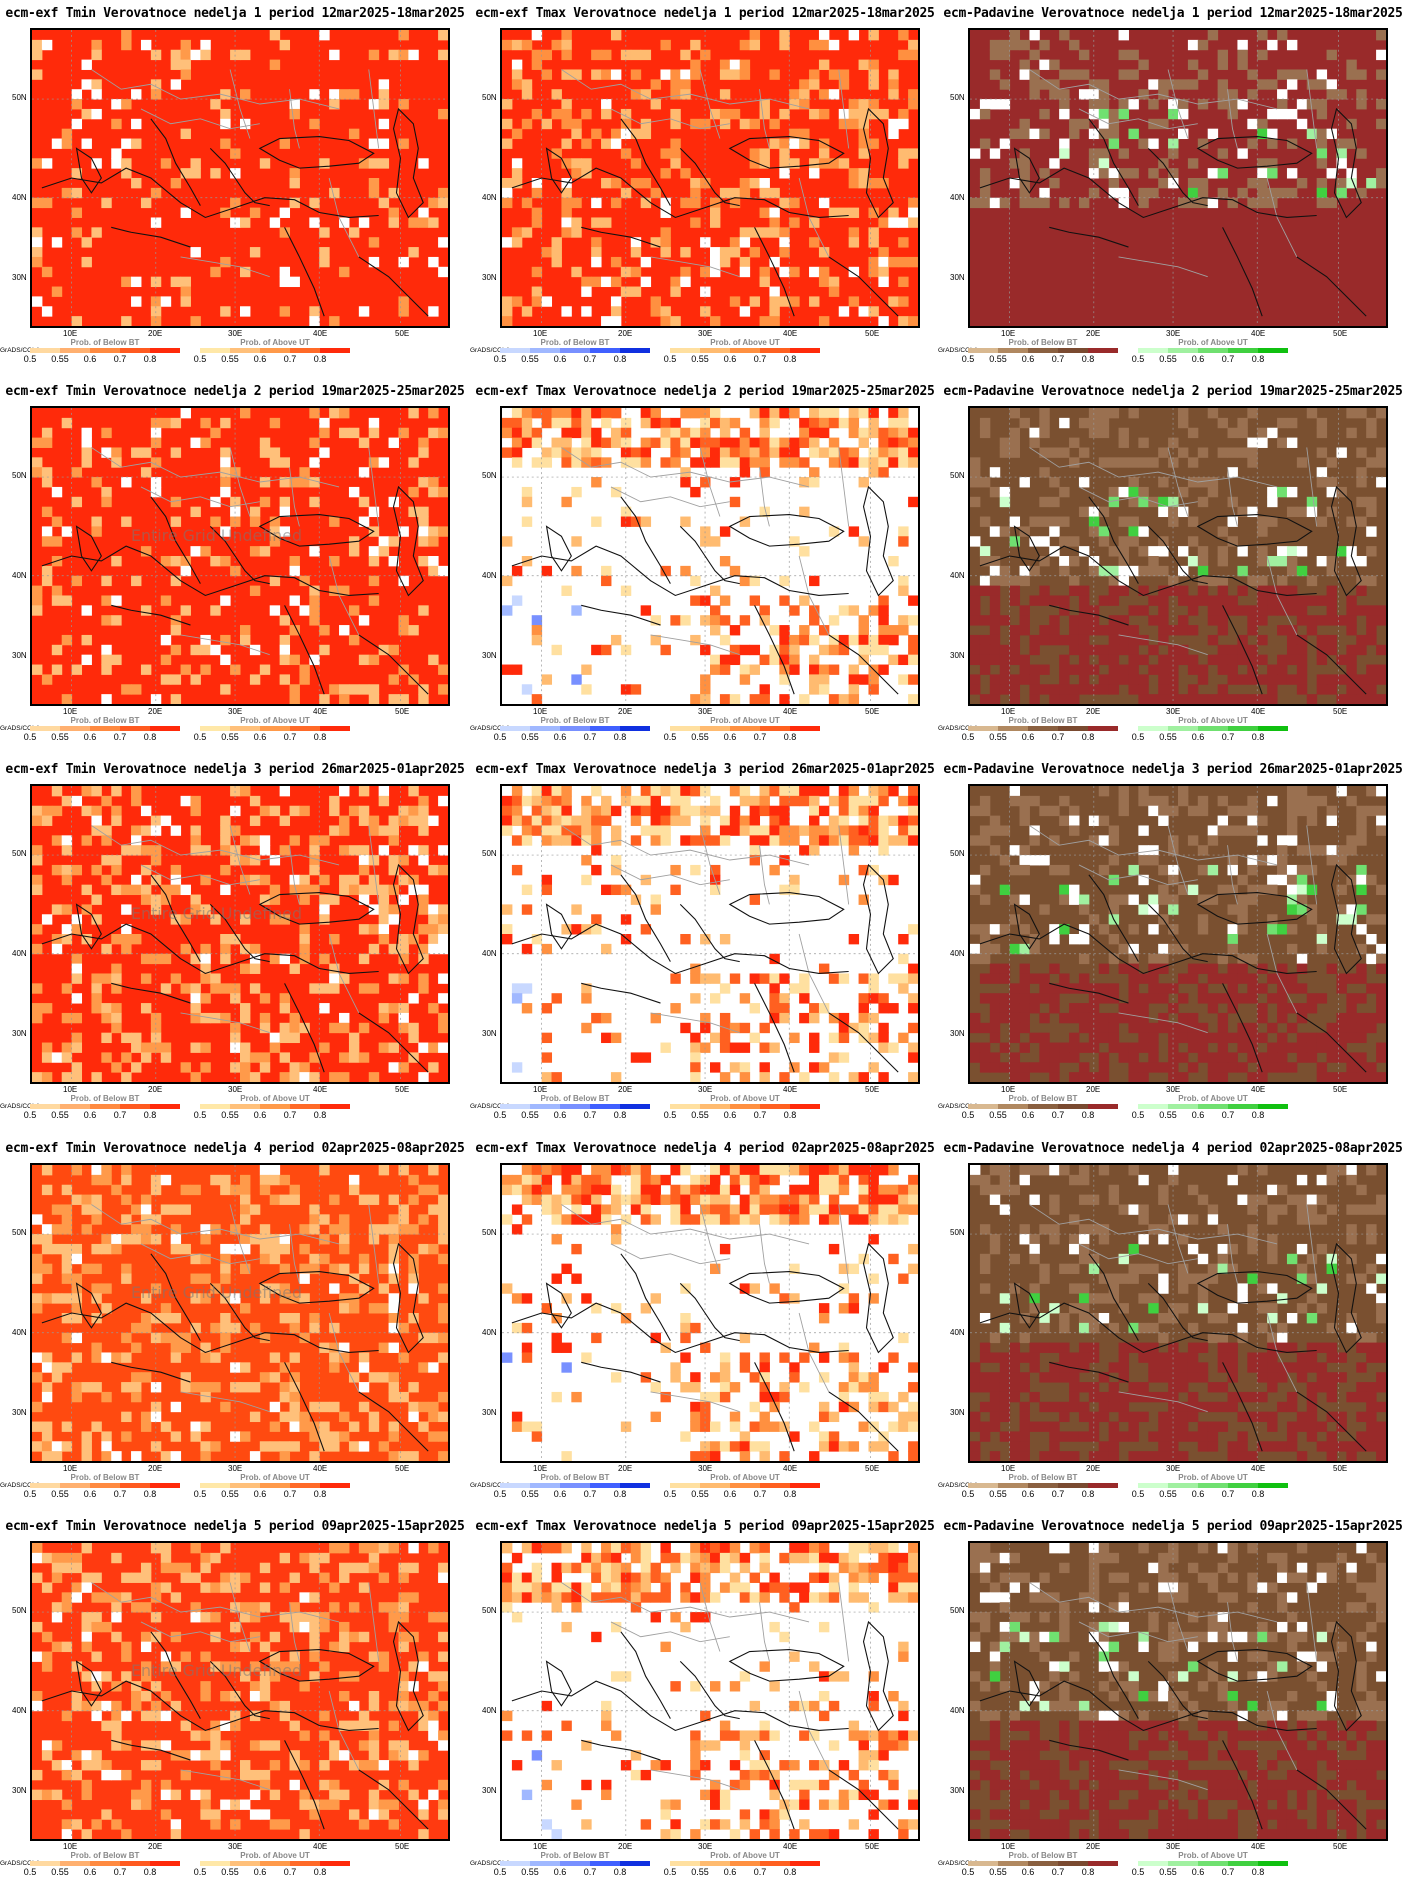 Image resolution: width=1413 pixels, height=1895 pixels. I want to click on colorbar-swatch, so click(1013, 1106).